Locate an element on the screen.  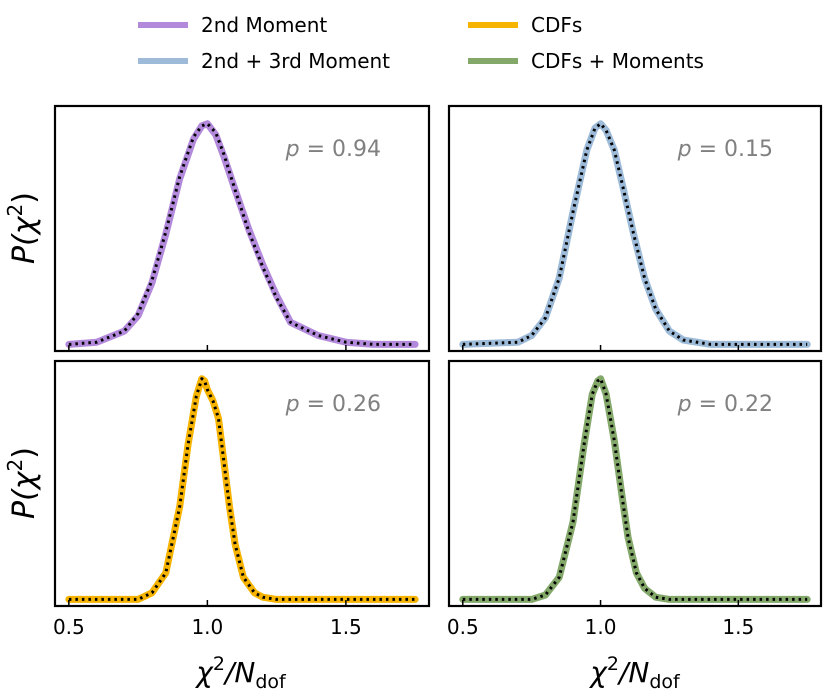
ylabel-bottom: P(χ2) is located at coordinates (22, 483).